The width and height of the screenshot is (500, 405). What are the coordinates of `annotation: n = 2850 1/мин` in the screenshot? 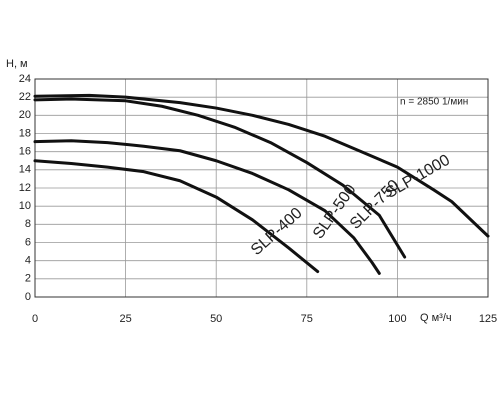 It's located at (434, 102).